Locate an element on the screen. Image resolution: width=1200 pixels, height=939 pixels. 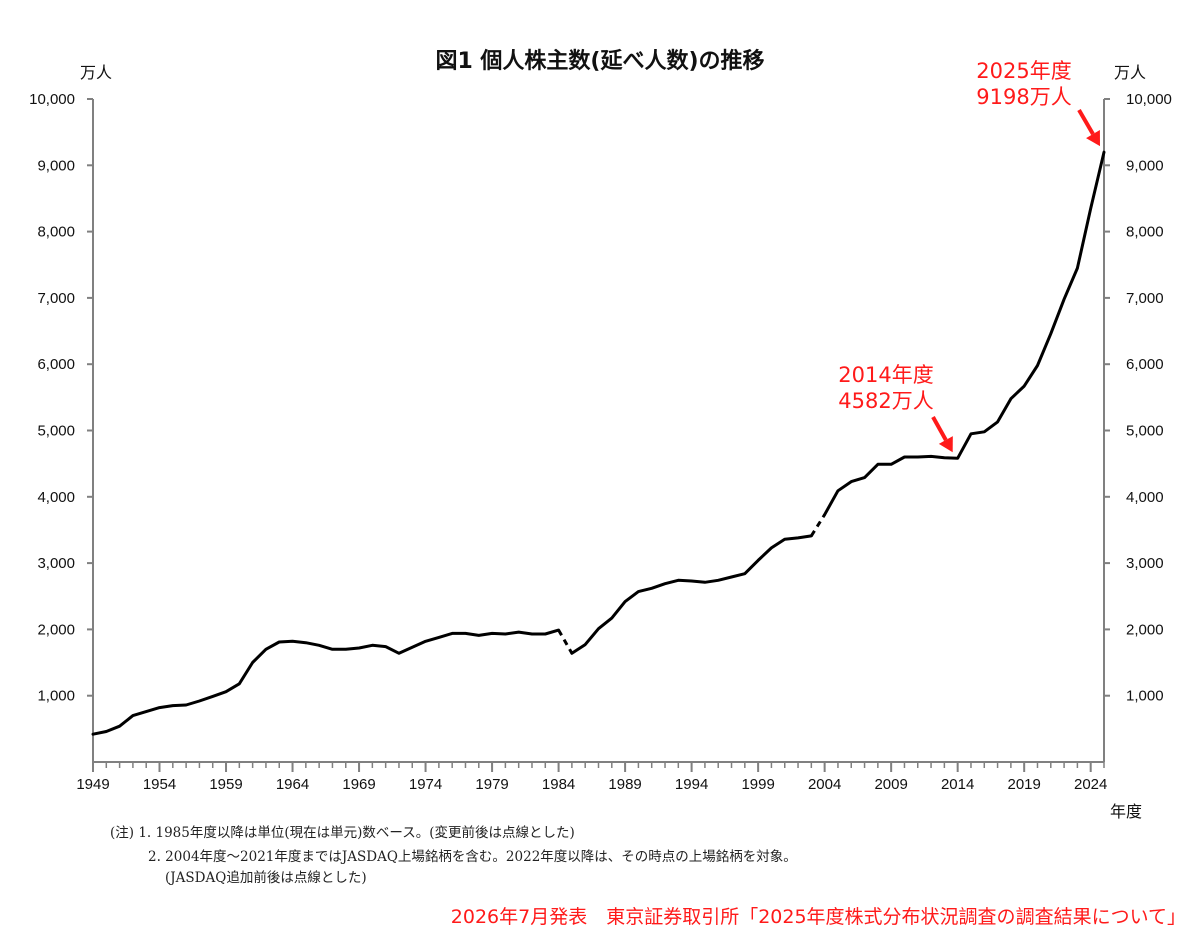
x-tick-label: 2009 is located at coordinates (890, 784).